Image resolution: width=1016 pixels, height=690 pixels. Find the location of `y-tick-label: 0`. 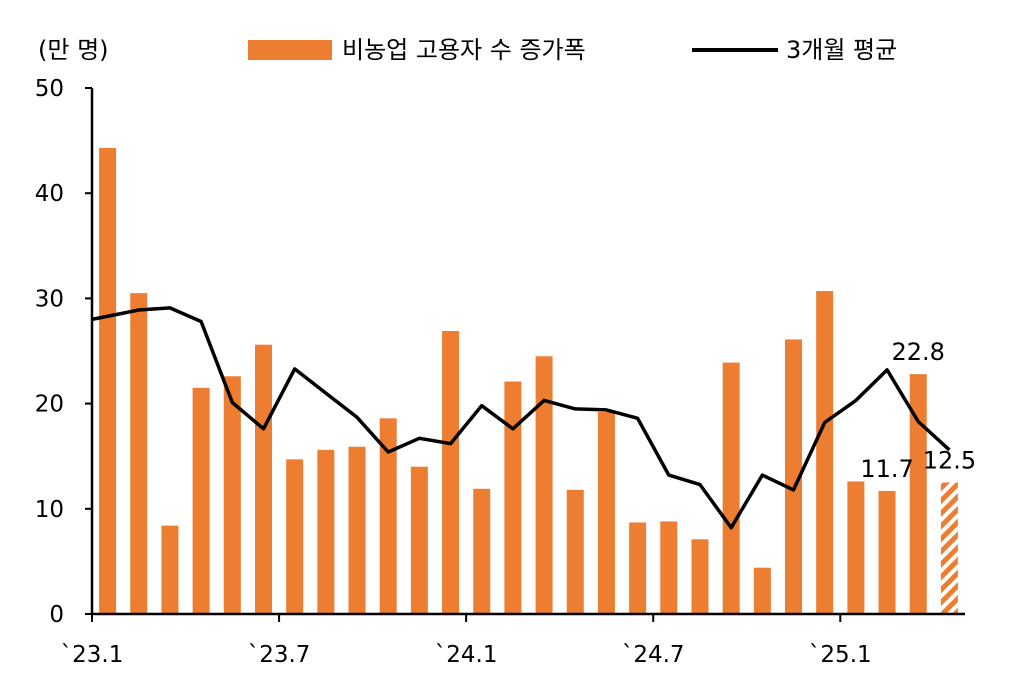

y-tick-label: 0 is located at coordinates (56, 615).